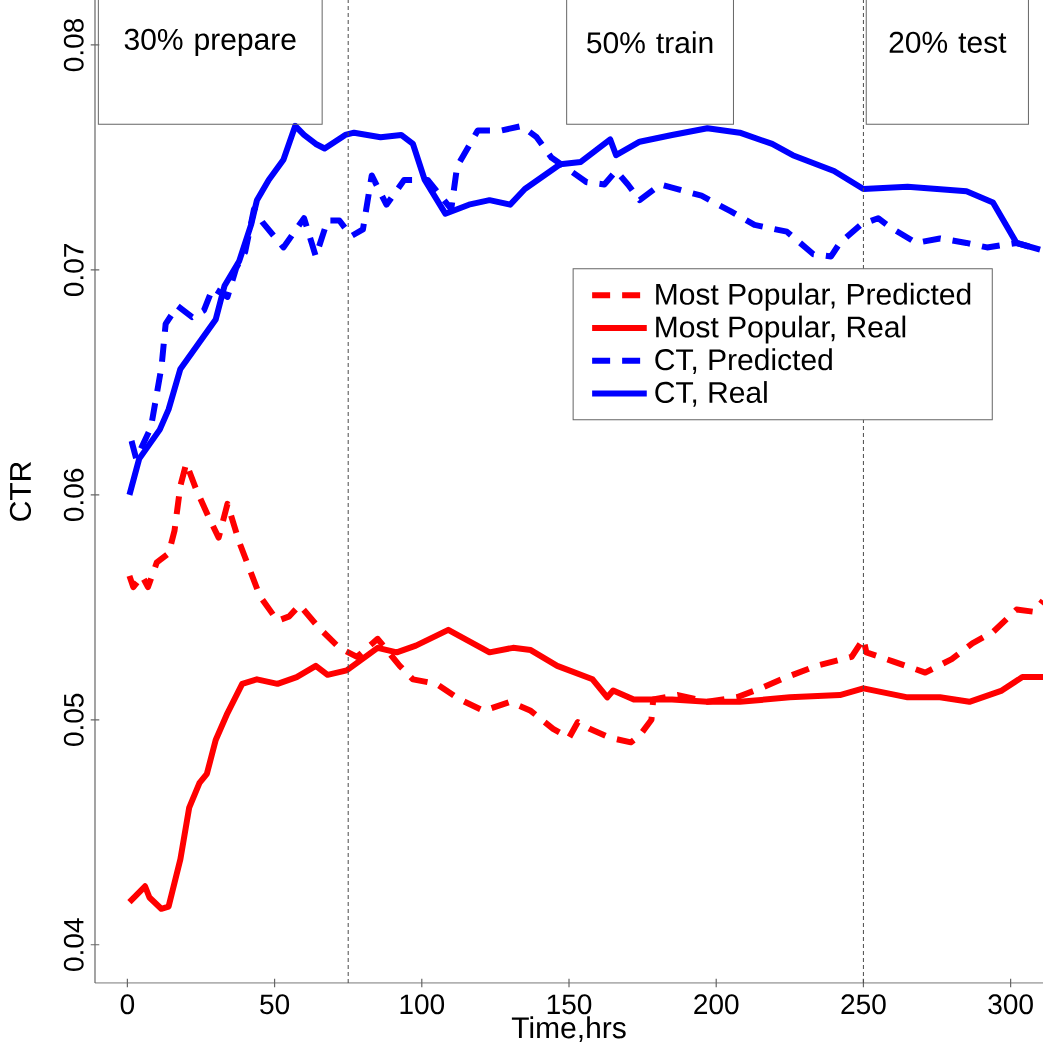 The image size is (1043, 1048). Describe the element at coordinates (948, 42) in the screenshot. I see `annotation: 20% test` at that location.